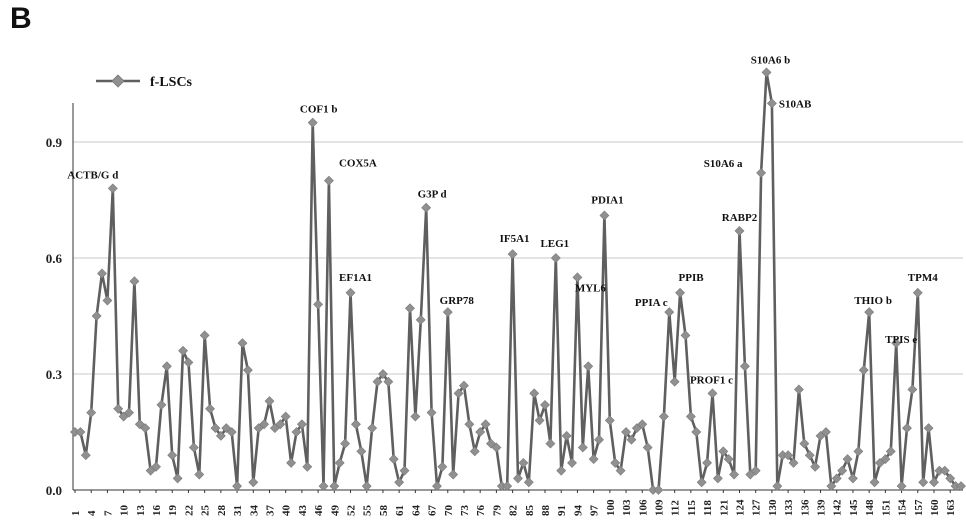  I want to click on x-tick-label: 40, so click(287, 511).